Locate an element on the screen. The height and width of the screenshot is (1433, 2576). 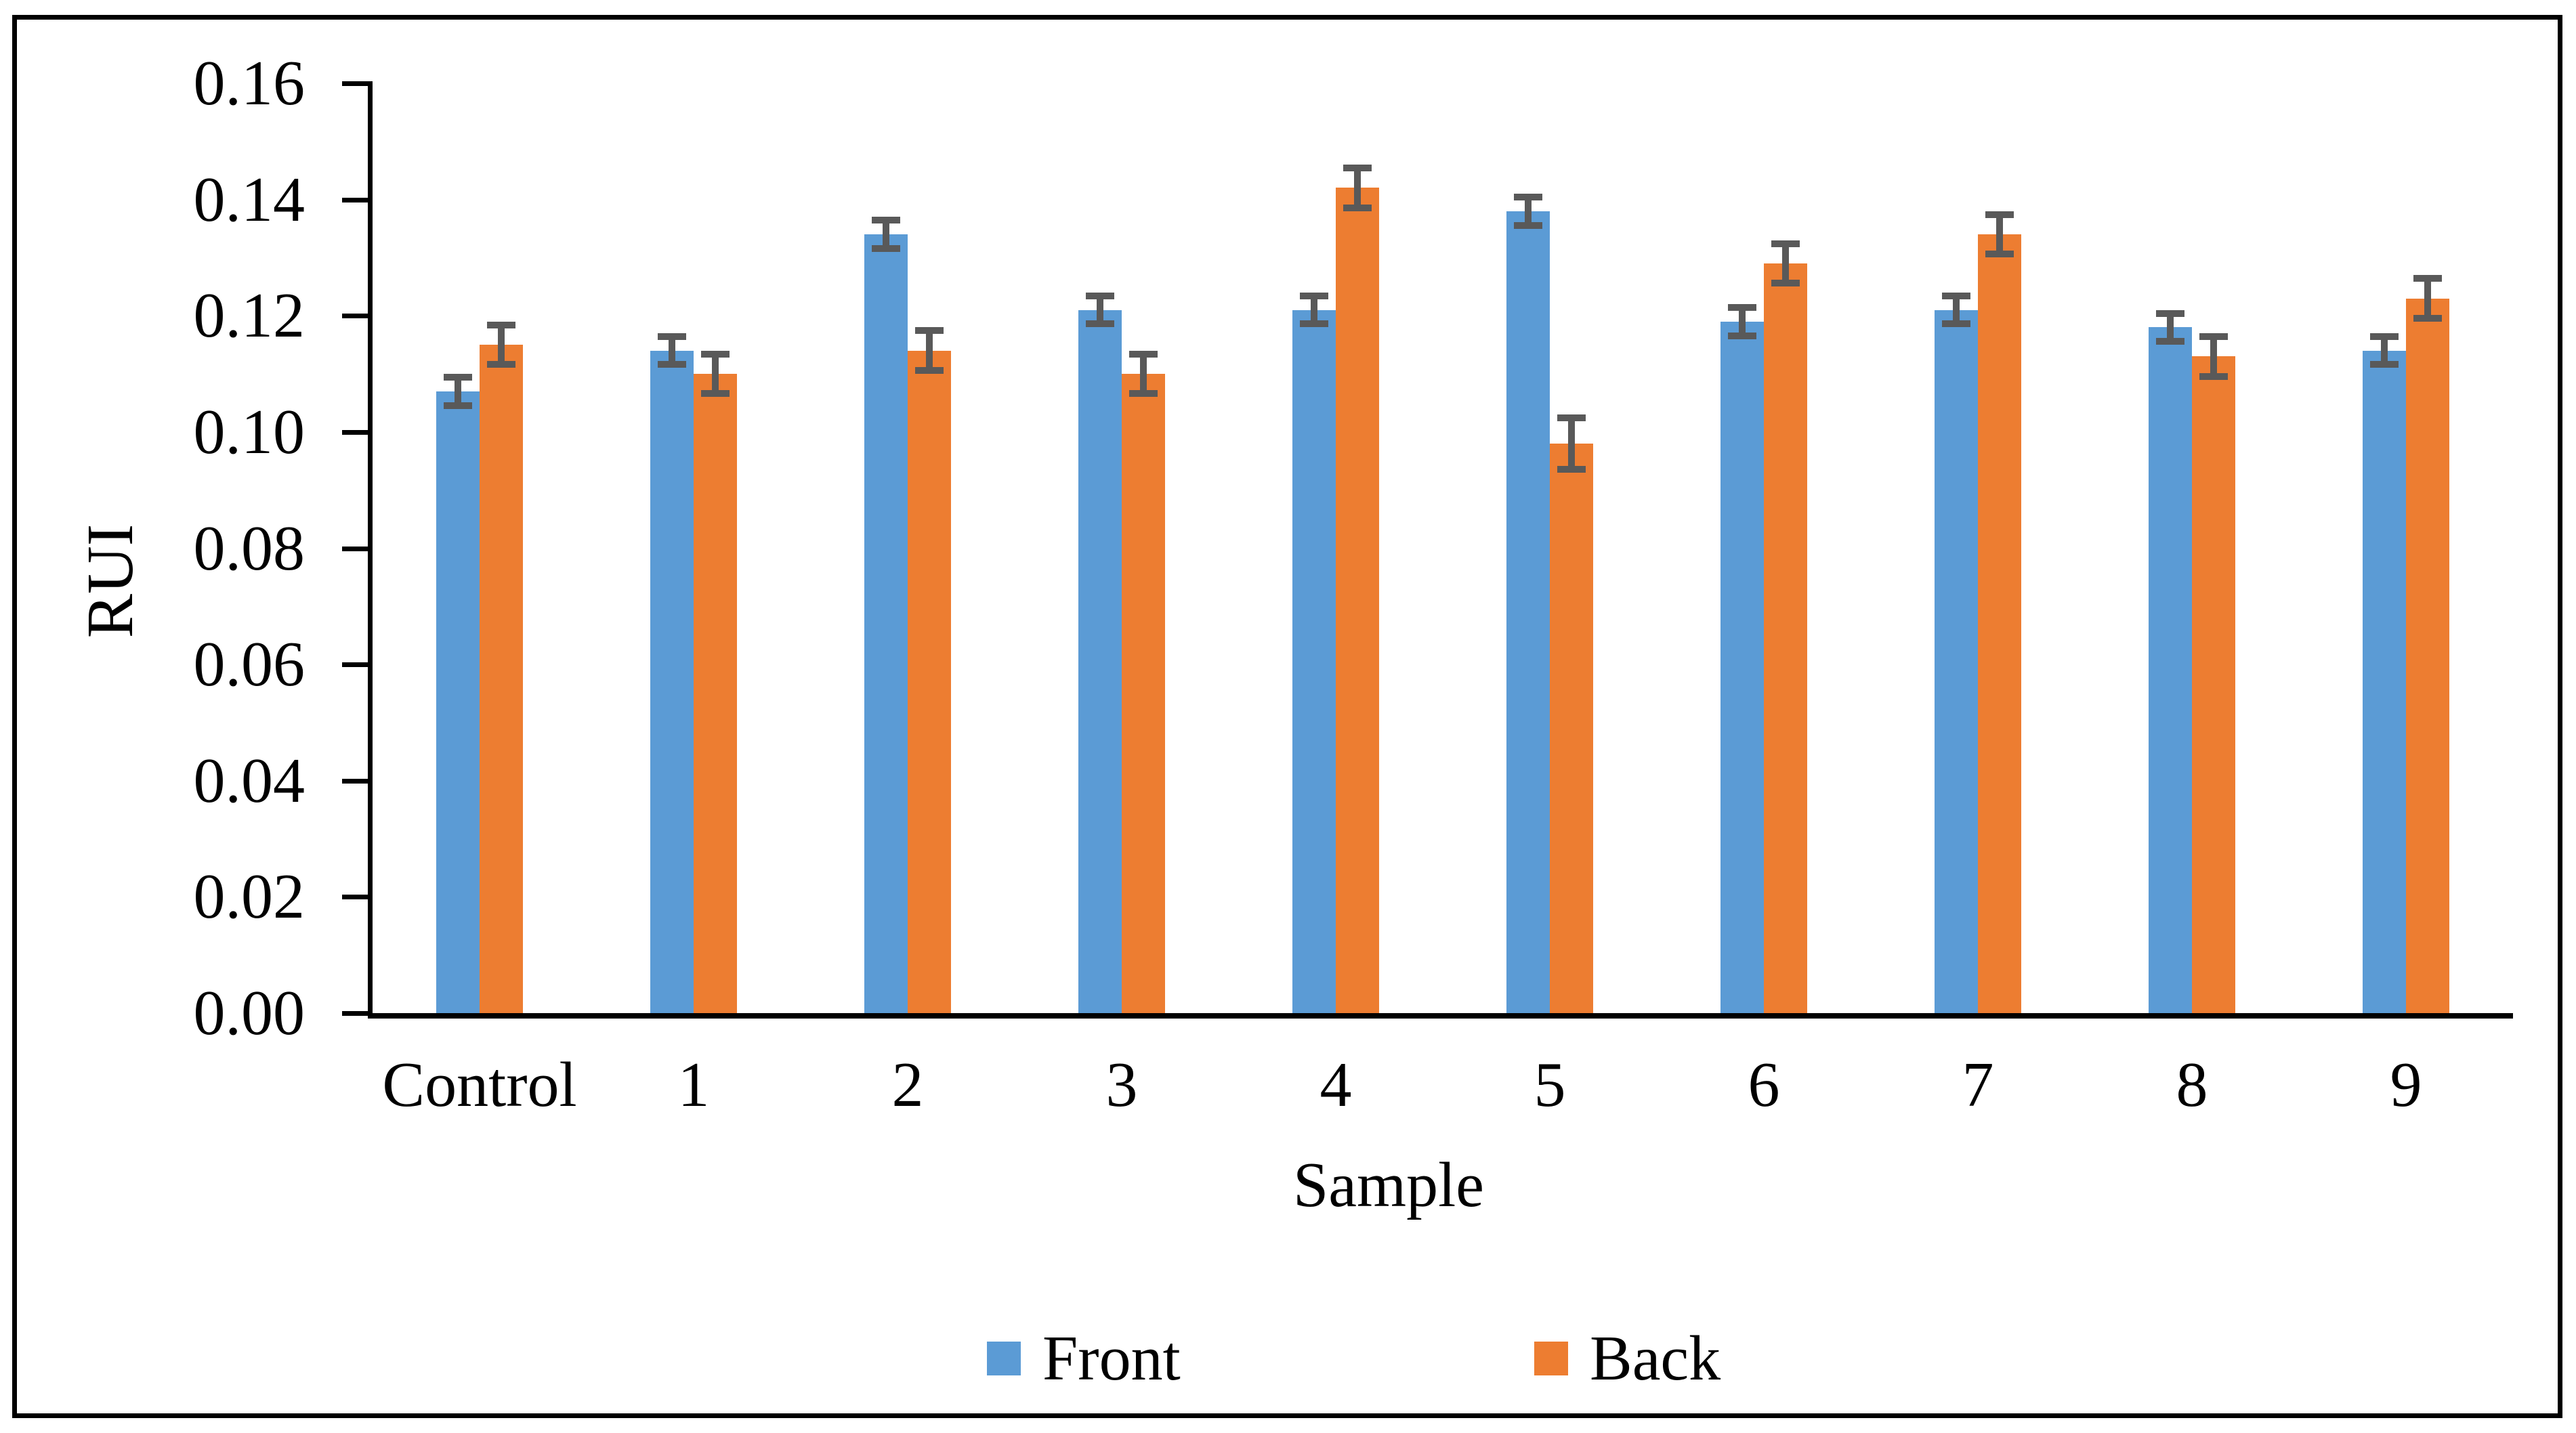
y-tick-label: 0.12 is located at coordinates (249, 315).